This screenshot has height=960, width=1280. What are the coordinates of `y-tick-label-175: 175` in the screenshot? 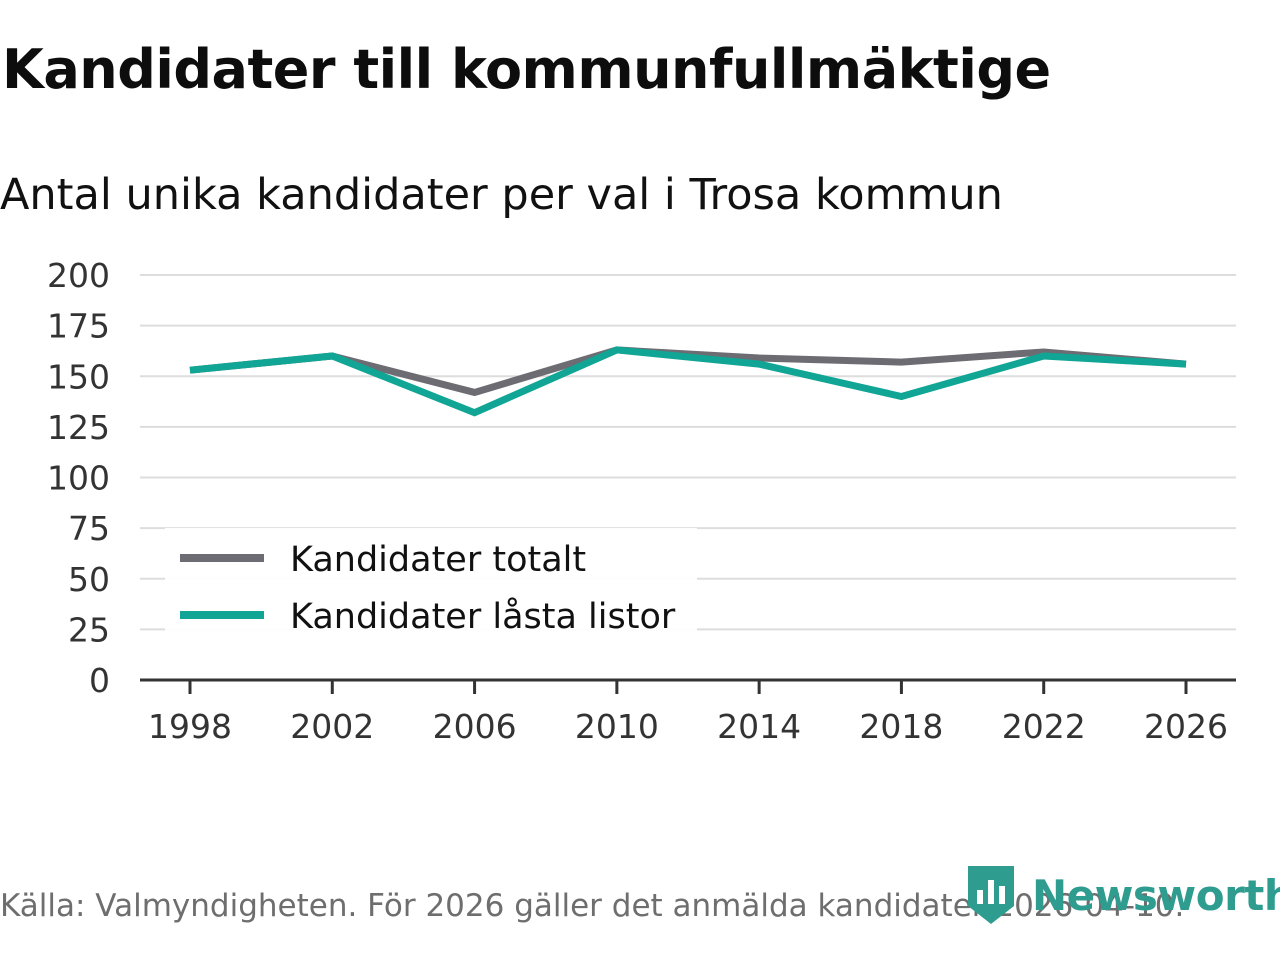 It's located at (78, 326).